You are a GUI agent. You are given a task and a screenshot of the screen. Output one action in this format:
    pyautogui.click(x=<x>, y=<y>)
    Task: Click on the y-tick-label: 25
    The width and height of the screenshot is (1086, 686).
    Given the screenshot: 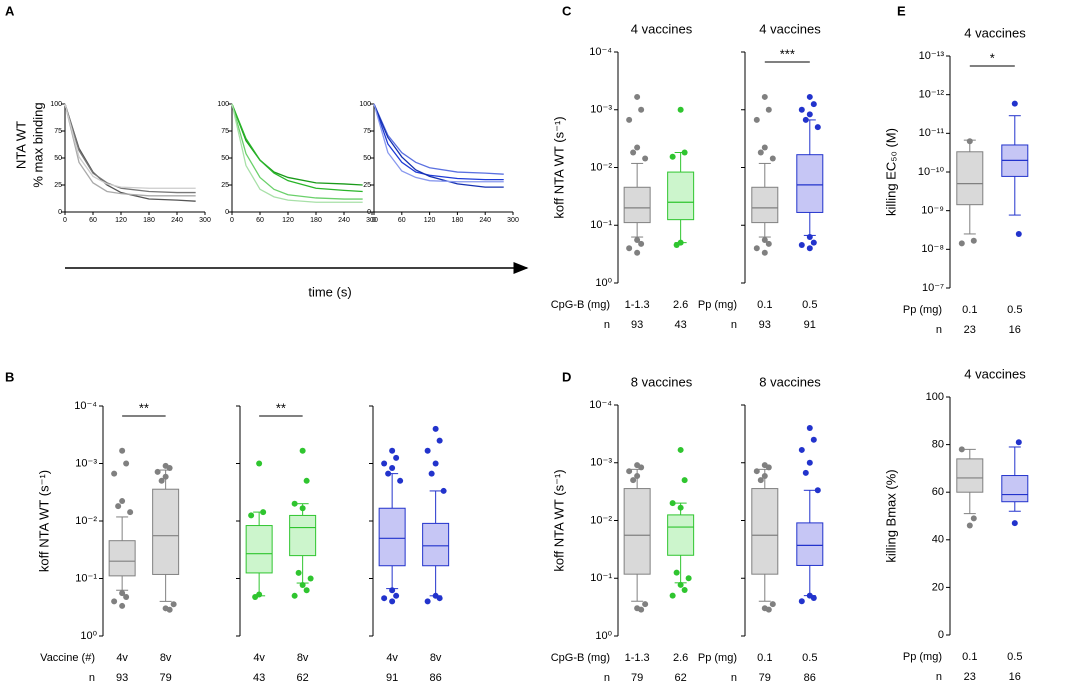 What is the action you would take?
    pyautogui.click(x=58, y=185)
    